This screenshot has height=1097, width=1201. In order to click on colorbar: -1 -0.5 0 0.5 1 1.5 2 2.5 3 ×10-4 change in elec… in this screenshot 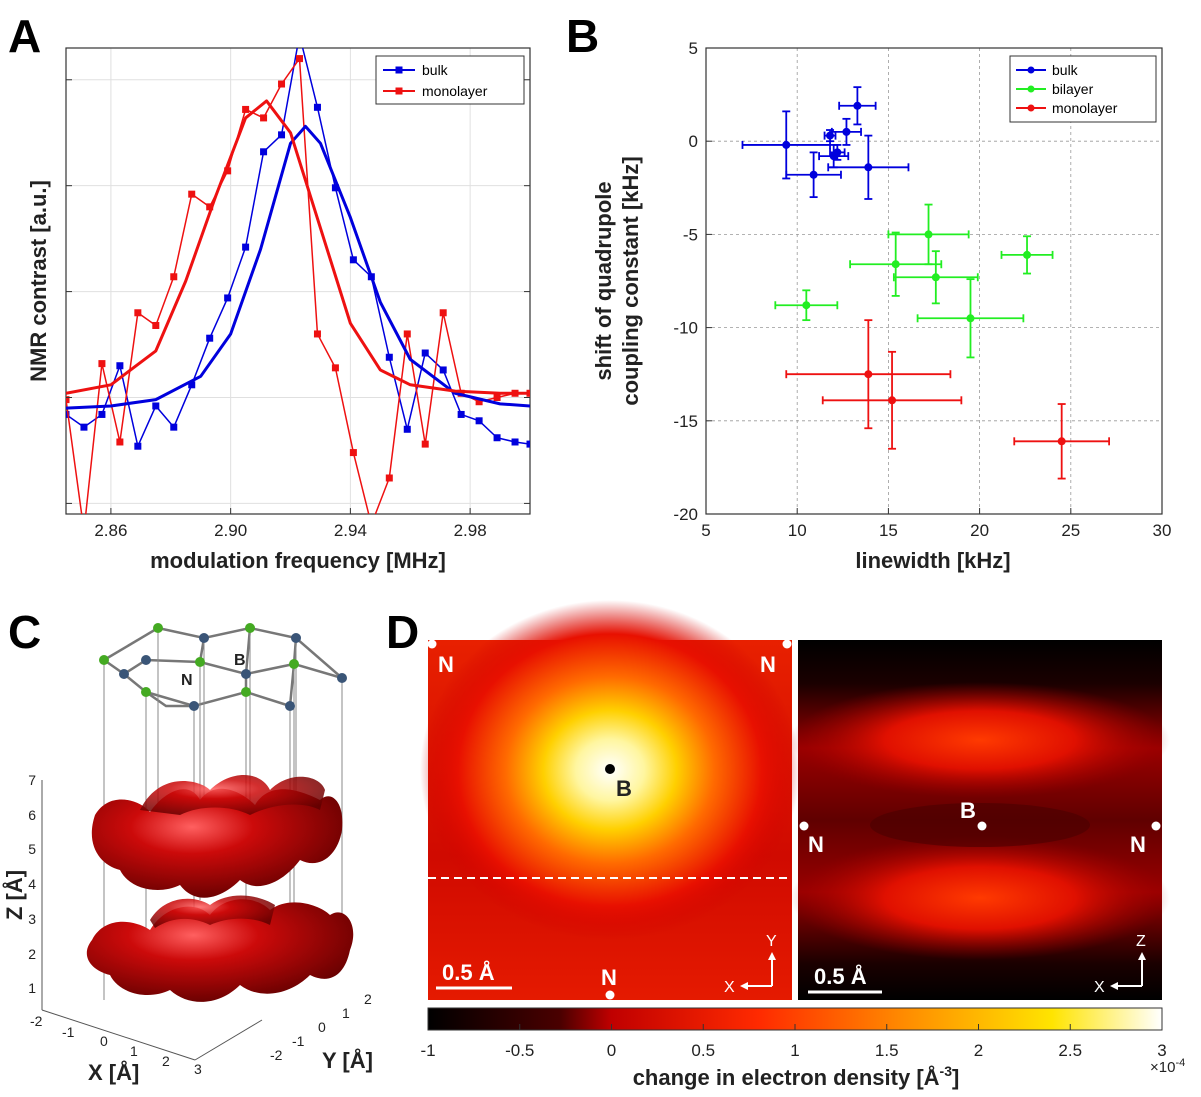, I will do `click(802, 1048)`.